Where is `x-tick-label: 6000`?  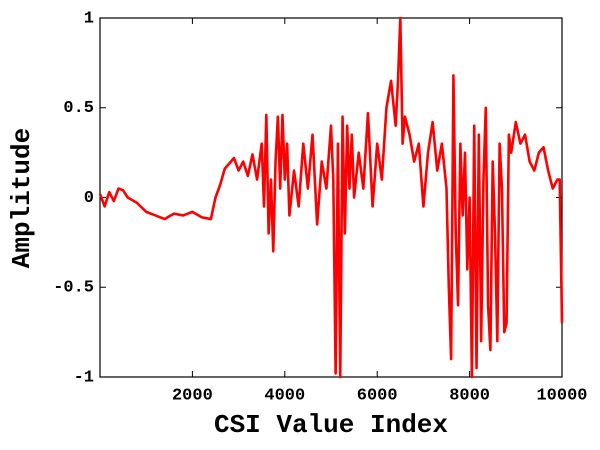 x-tick-label: 6000 is located at coordinates (377, 395).